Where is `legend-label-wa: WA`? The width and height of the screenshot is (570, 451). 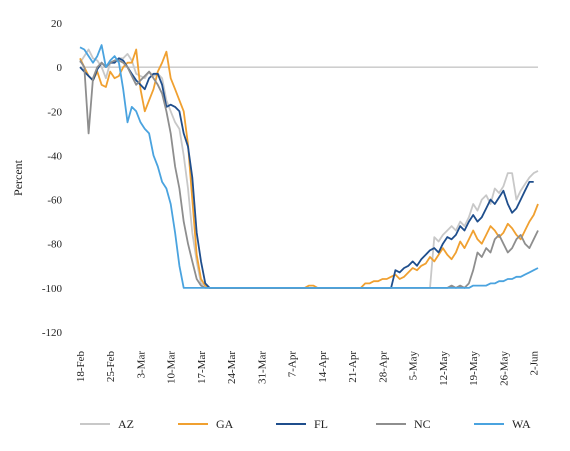 legend-label-wa: WA is located at coordinates (521, 424).